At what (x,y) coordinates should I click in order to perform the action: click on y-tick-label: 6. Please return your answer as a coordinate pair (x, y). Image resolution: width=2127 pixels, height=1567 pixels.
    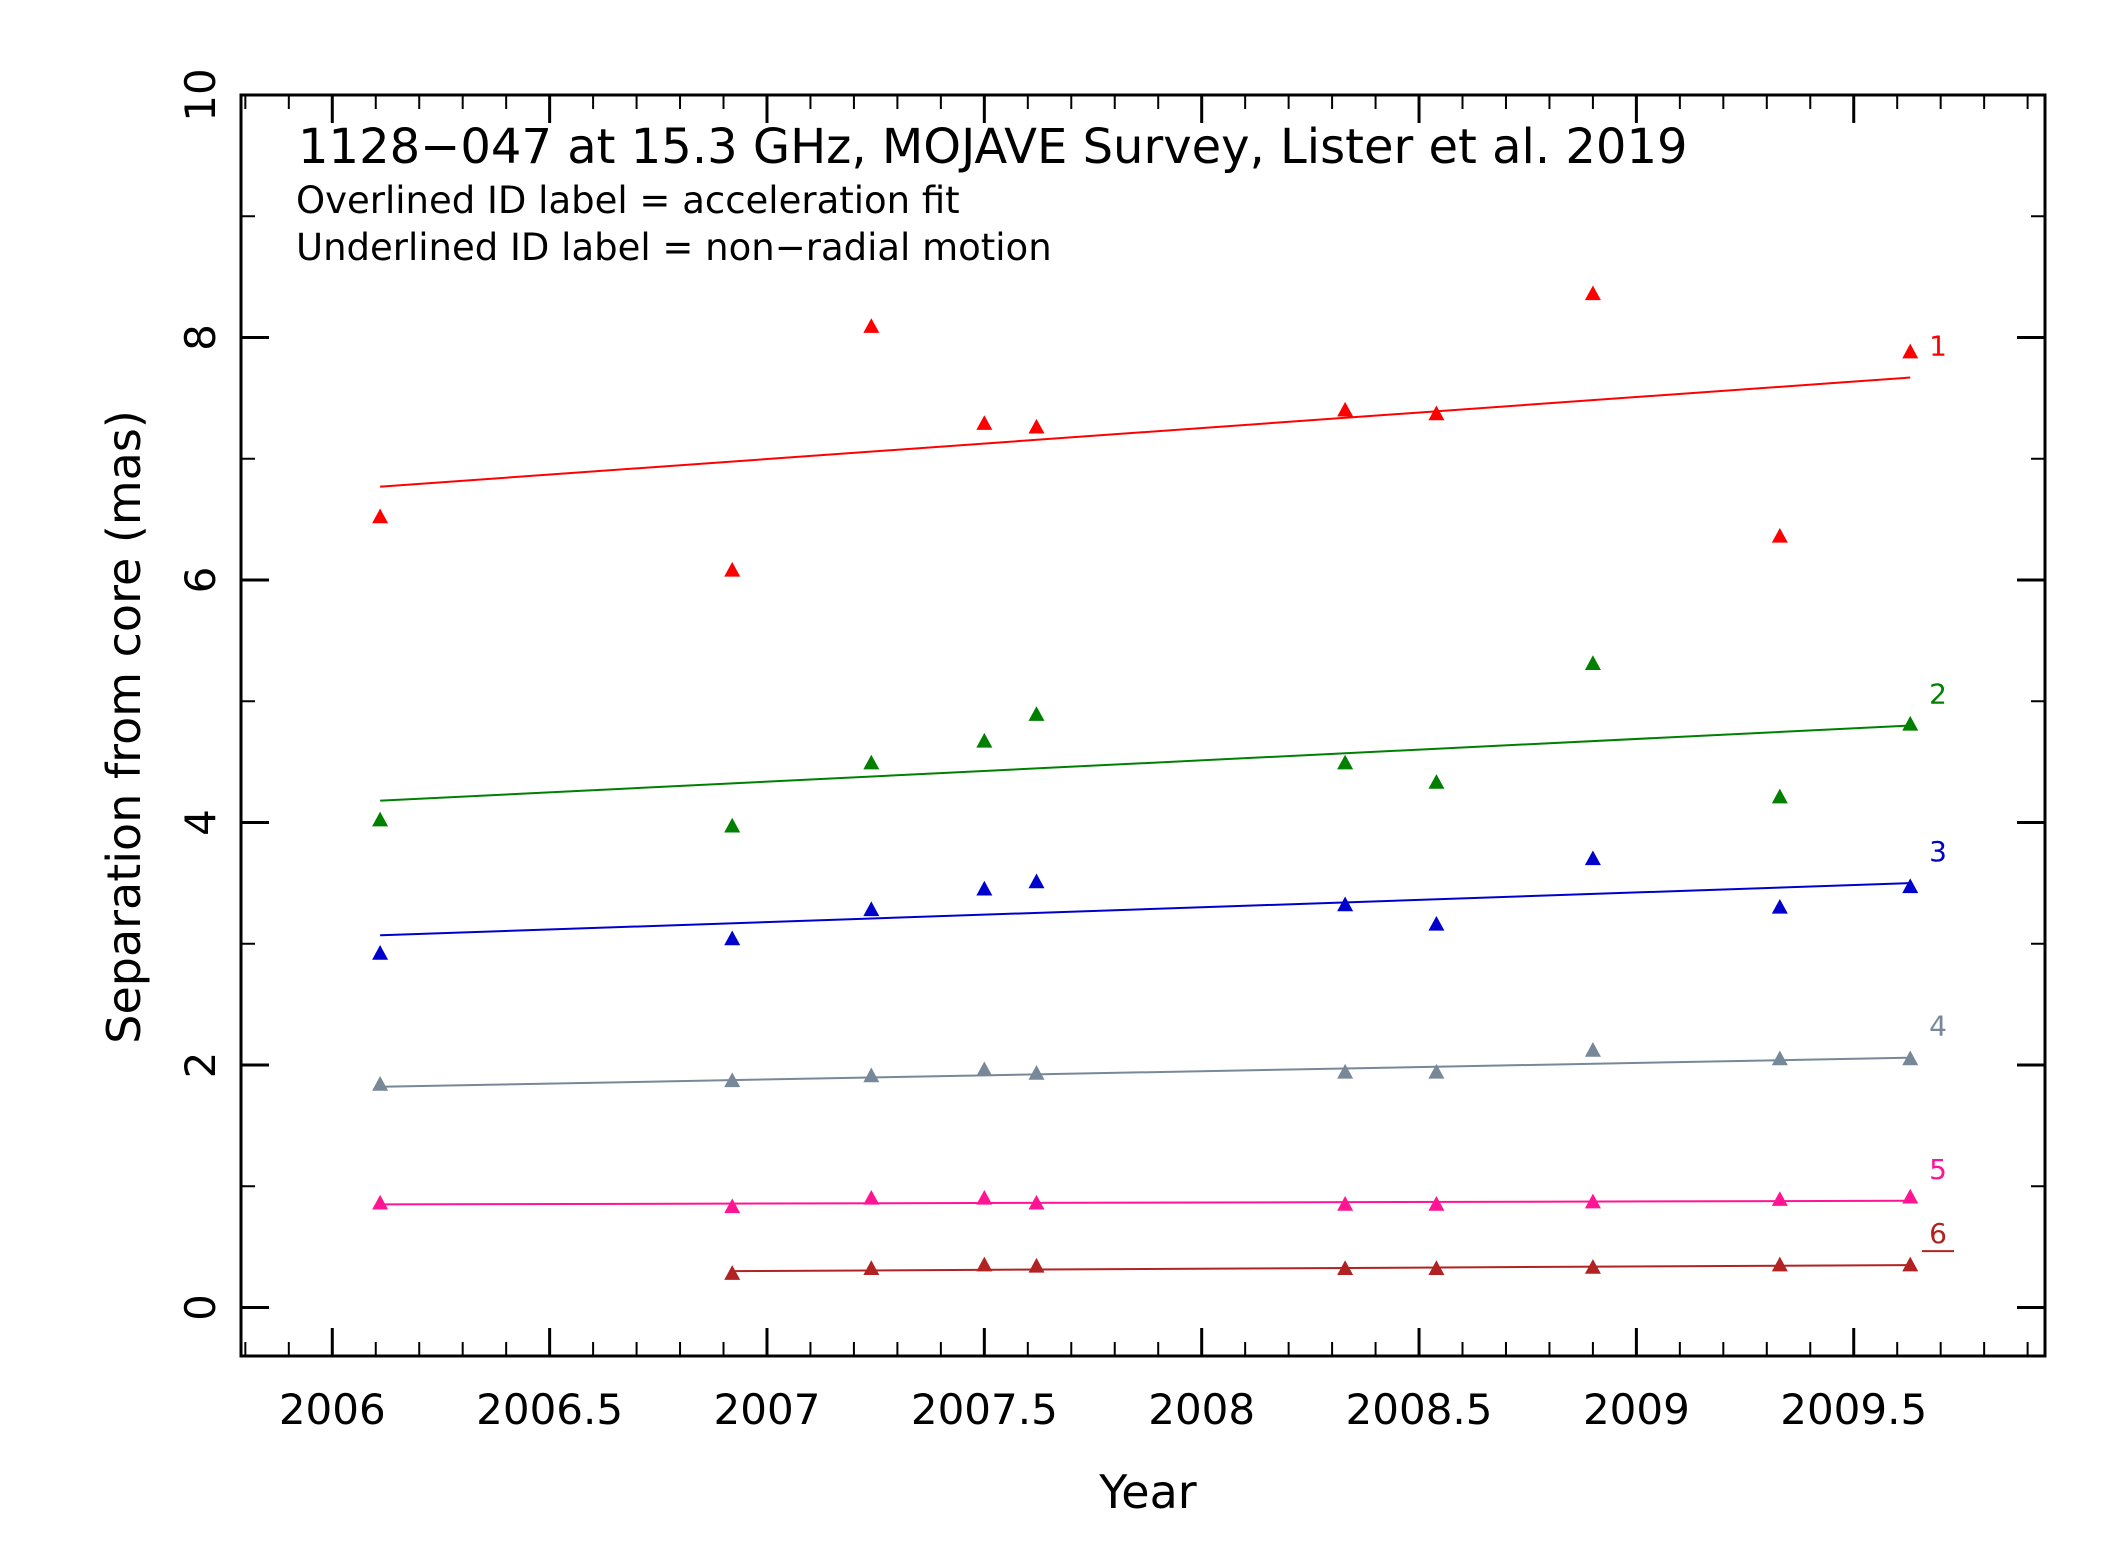
    Looking at the image, I should click on (200, 580).